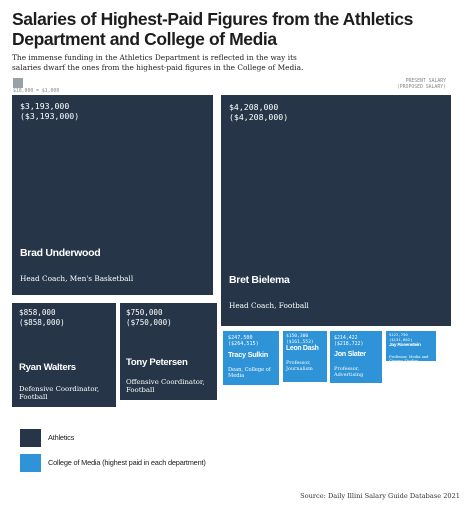  Describe the element at coordinates (30, 438) in the screenshot. I see `legend-swatch-athletics` at that location.